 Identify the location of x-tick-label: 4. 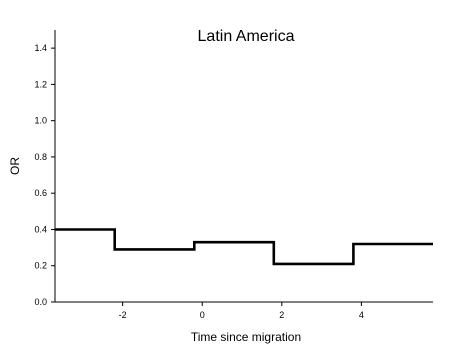
(361, 315).